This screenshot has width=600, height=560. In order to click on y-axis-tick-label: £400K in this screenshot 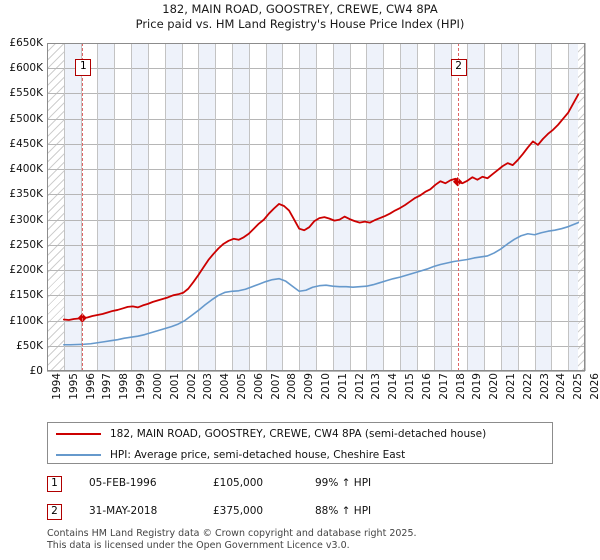, I will do `click(26, 169)`.